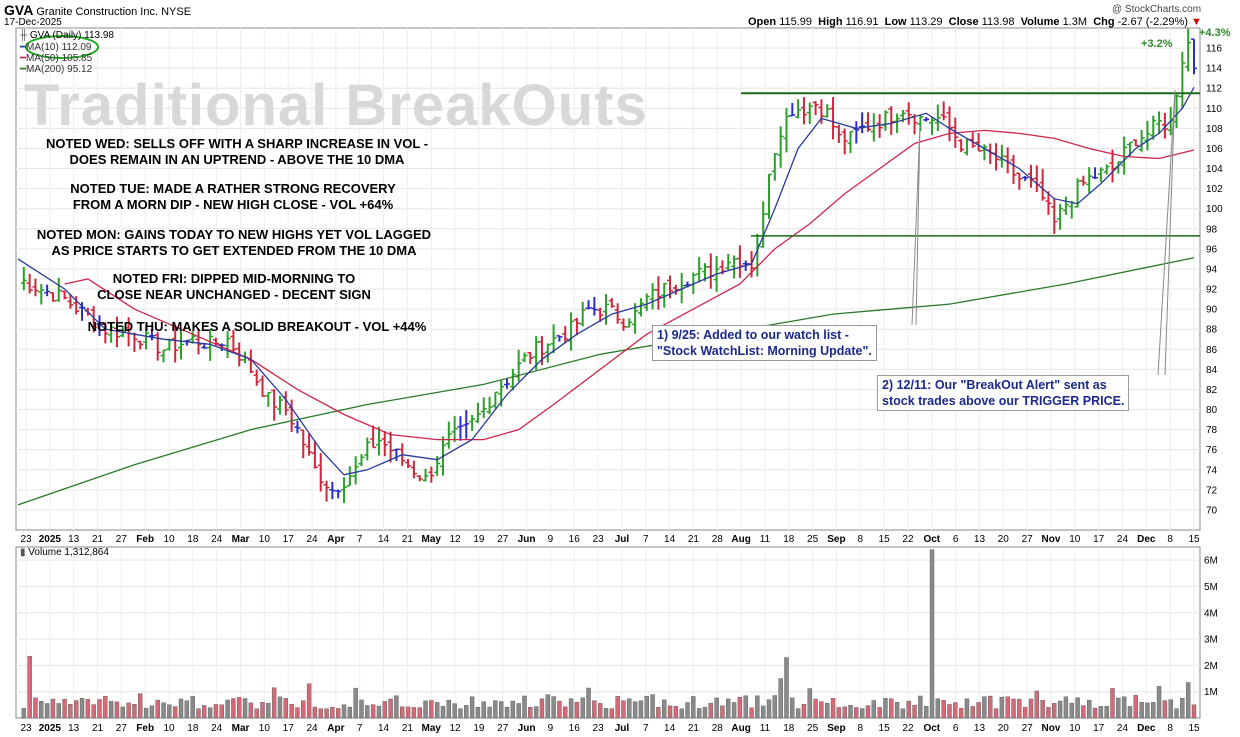  I want to click on x-tick-label: 9, so click(551, 728).